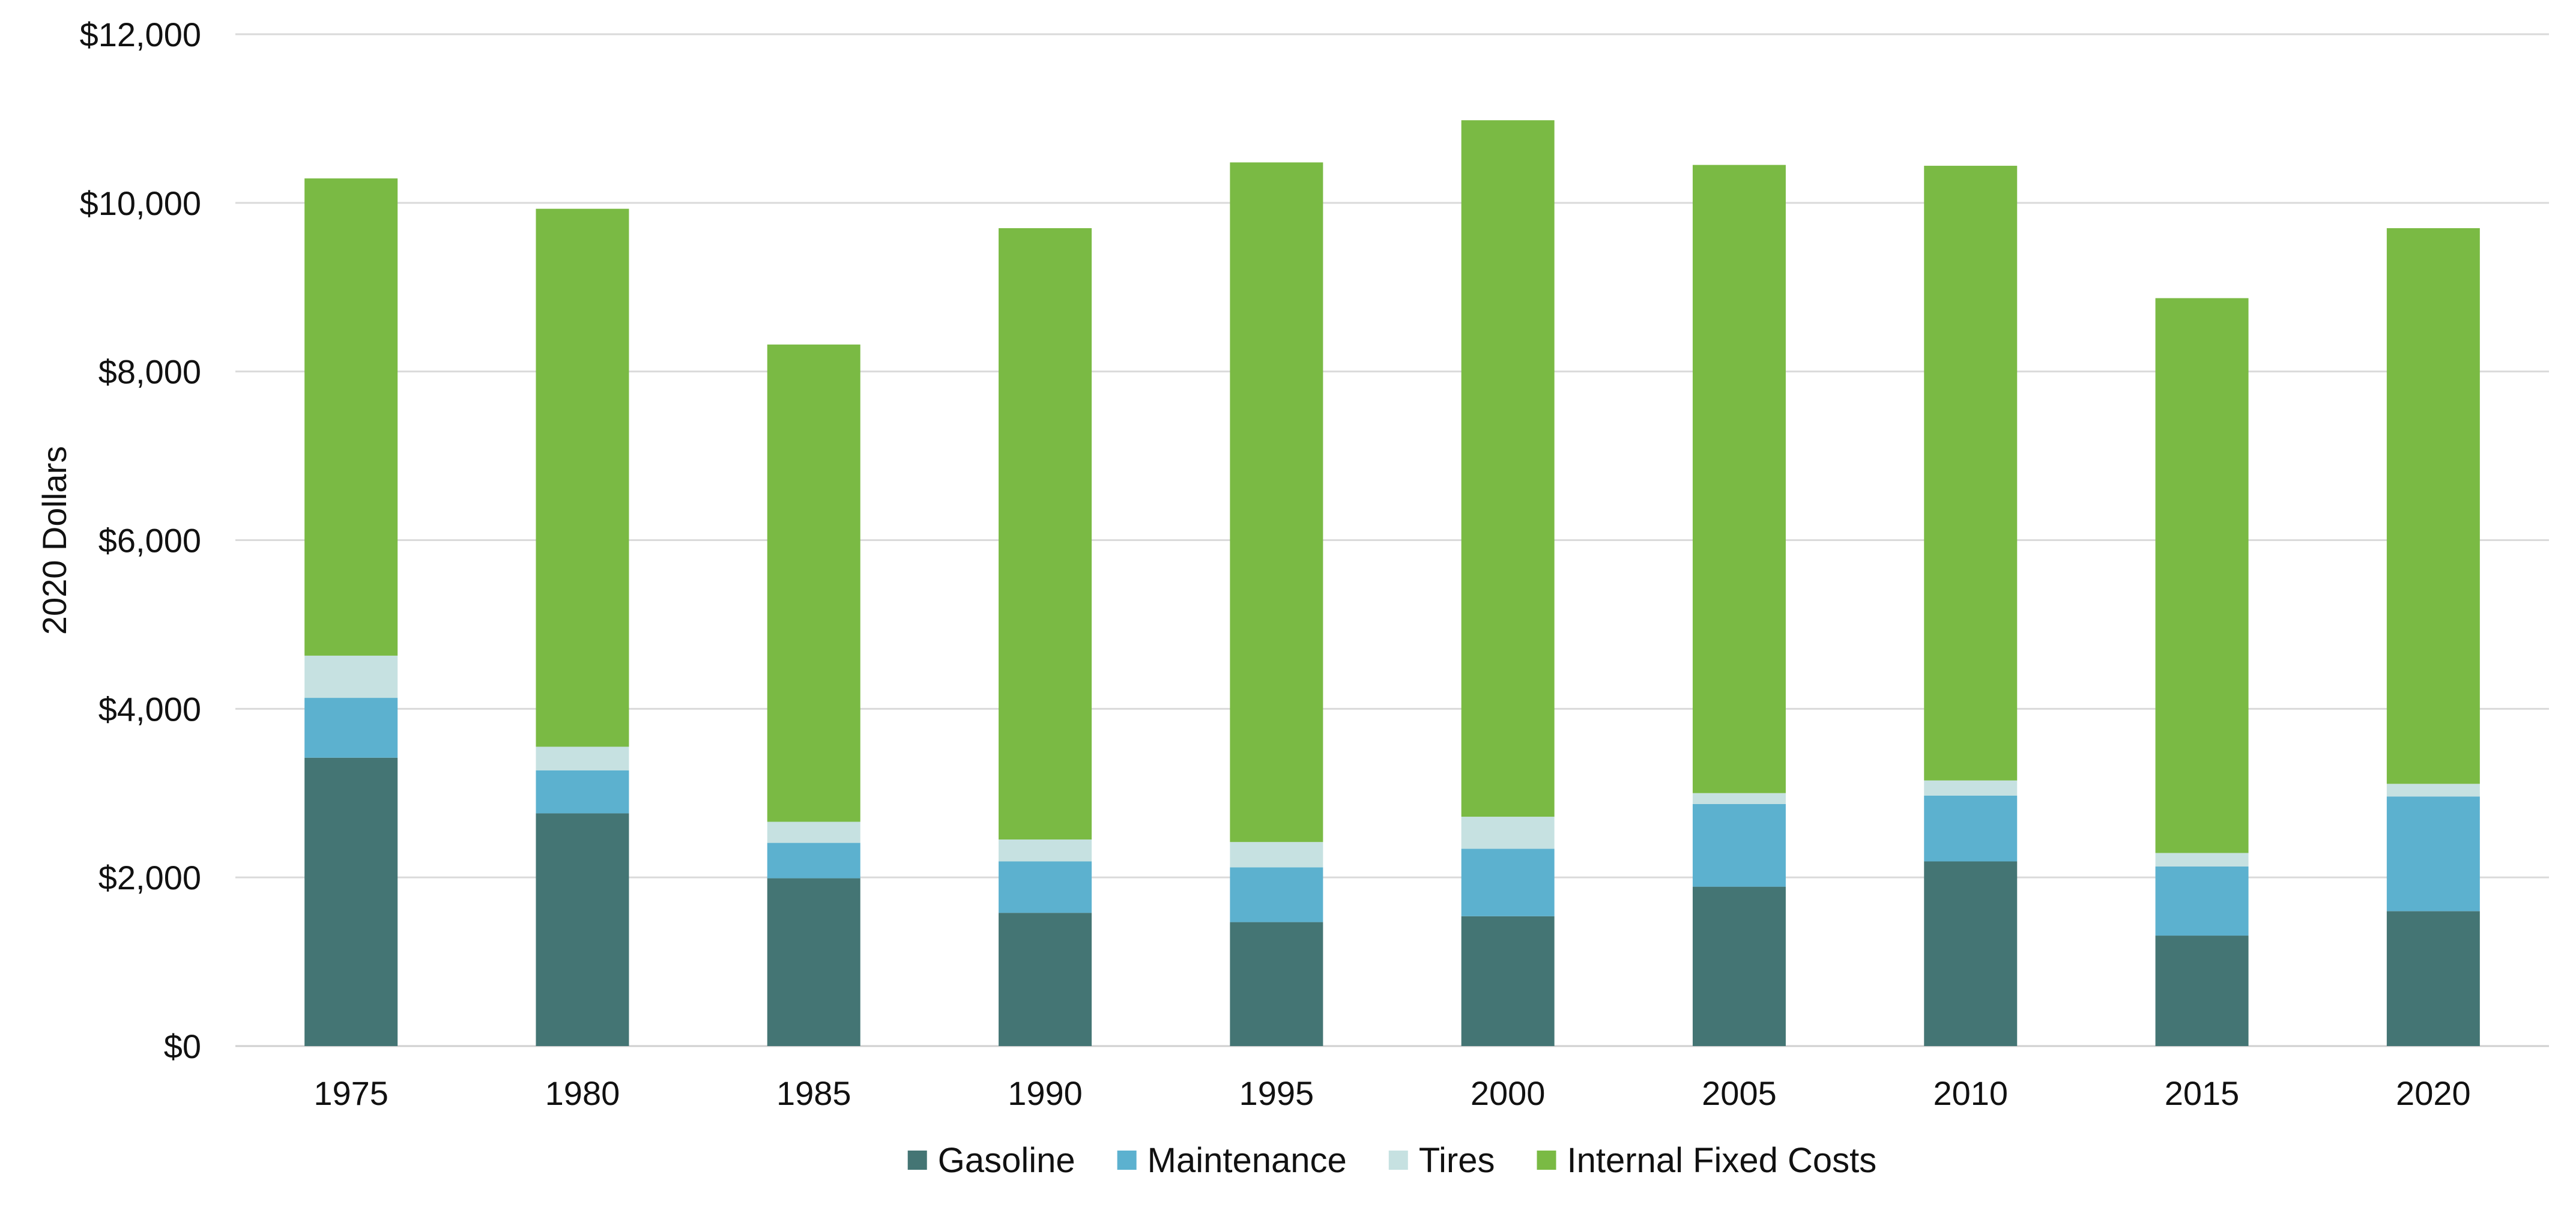  Describe the element at coordinates (182, 1046) in the screenshot. I see `y-tick-label: $0` at that location.